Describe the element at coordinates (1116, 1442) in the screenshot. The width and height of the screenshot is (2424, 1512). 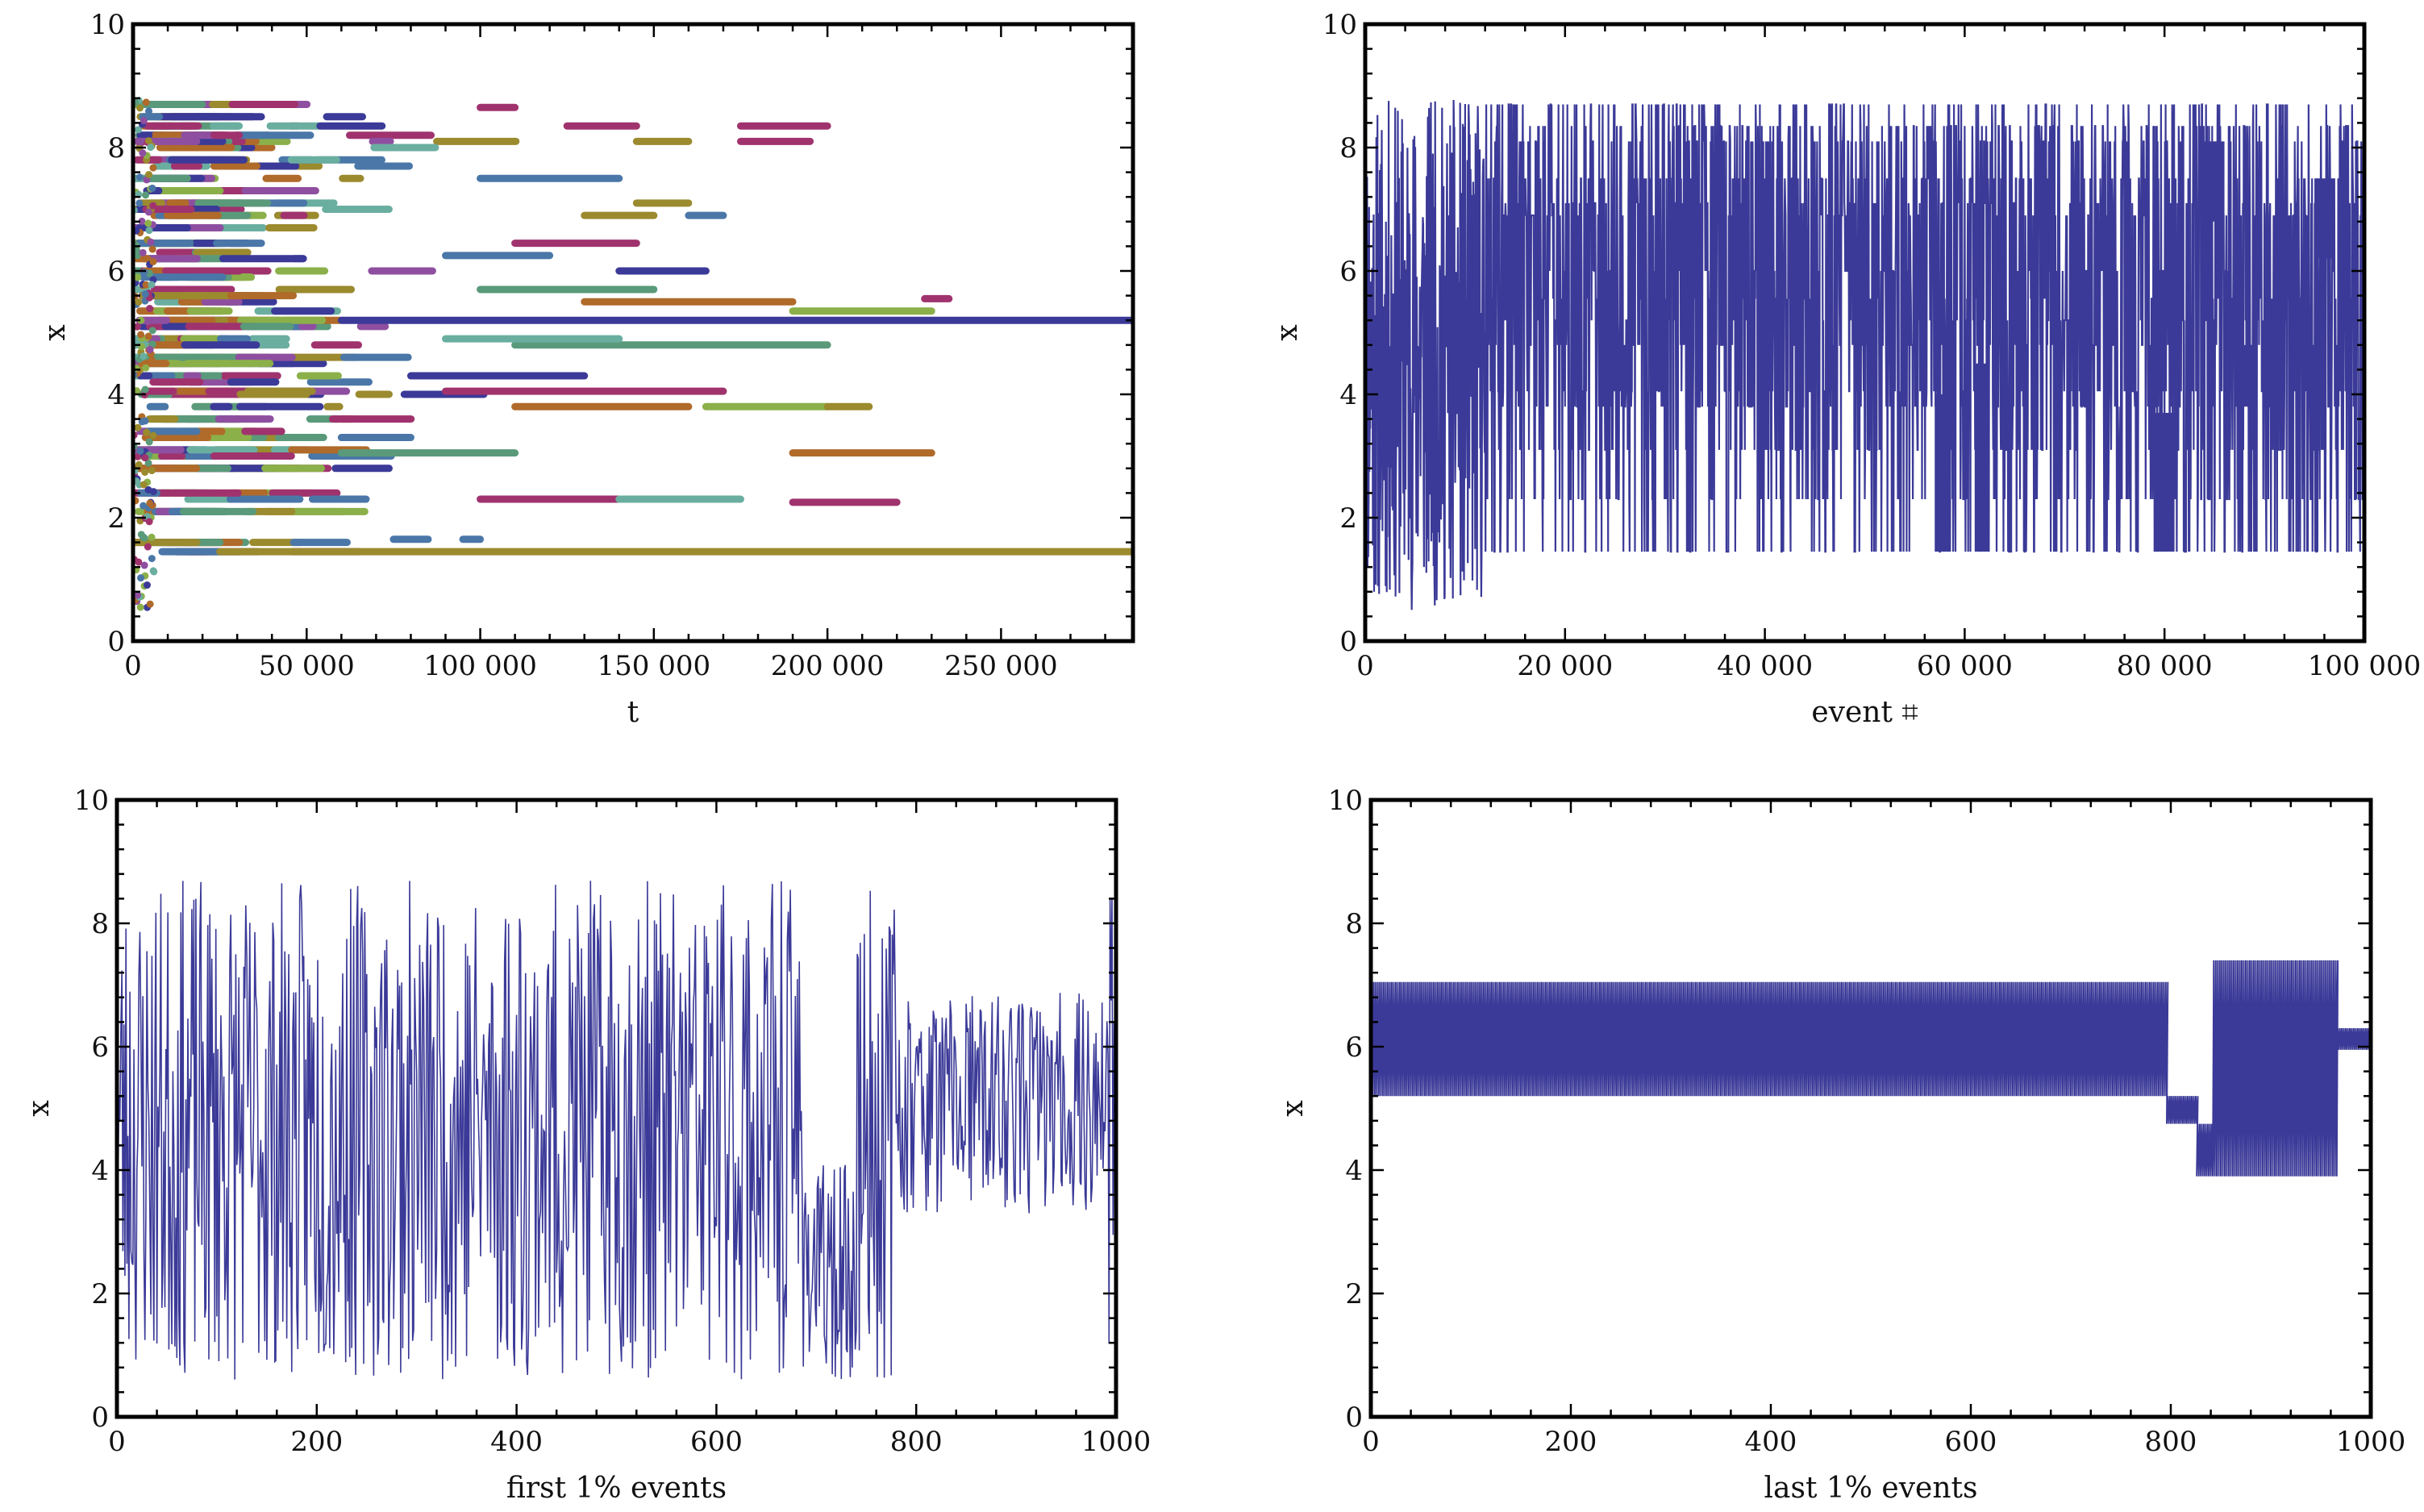
I see `x-tick-label: 1000` at that location.